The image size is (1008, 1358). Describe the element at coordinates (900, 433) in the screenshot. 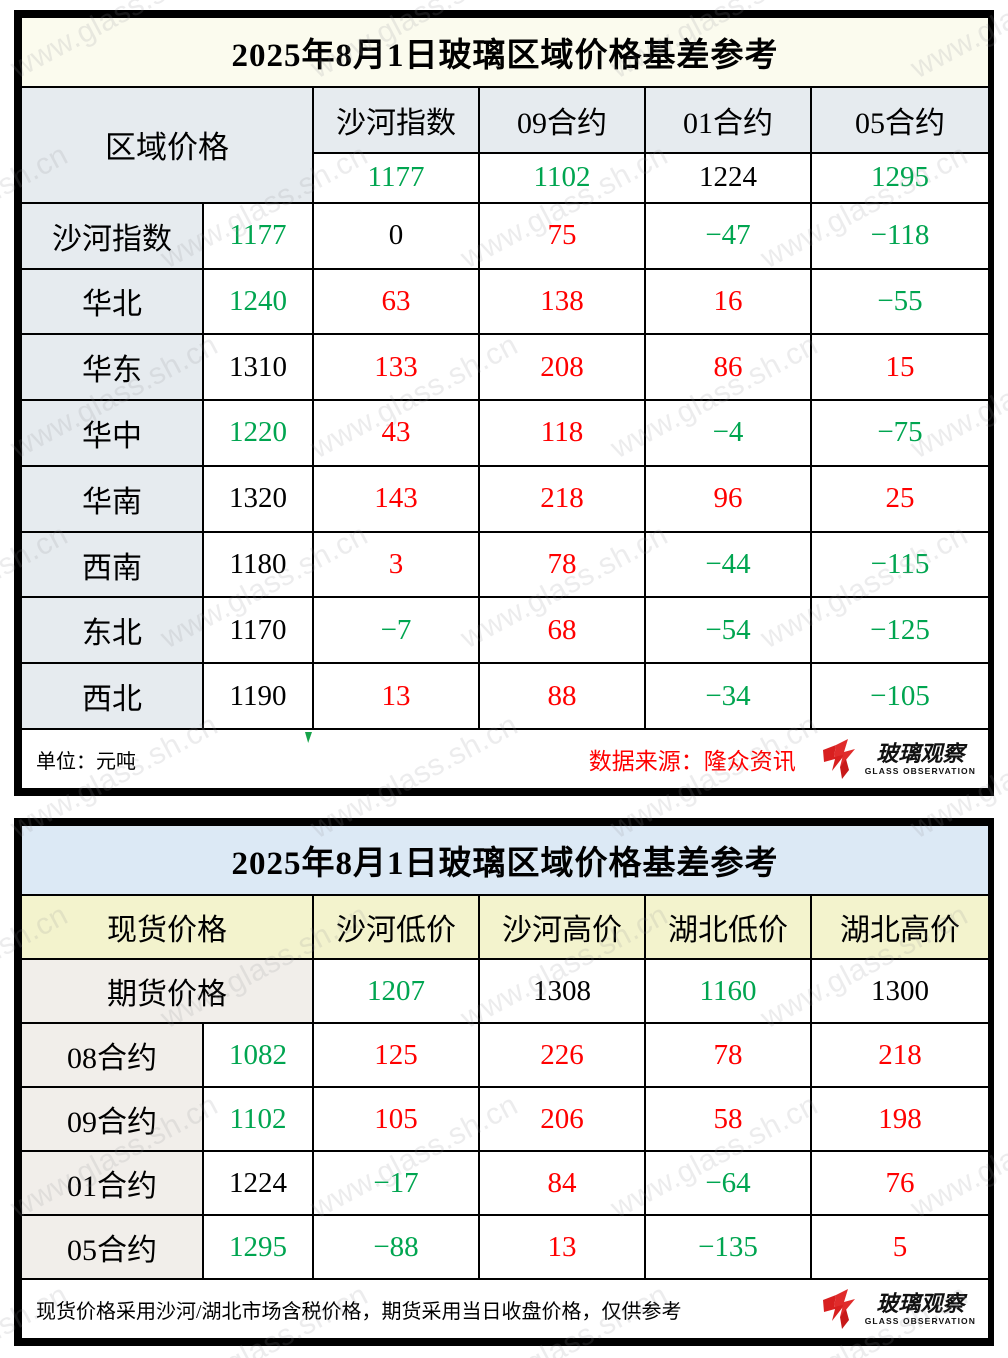

I see `table1-cell-3-3: −75` at that location.